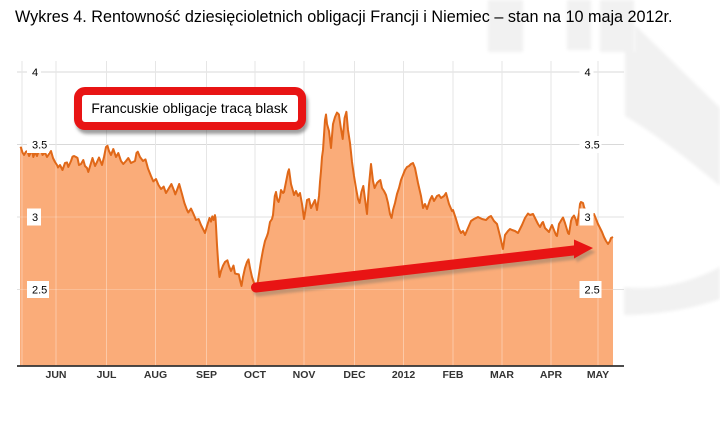 Image resolution: width=720 pixels, height=425 pixels. I want to click on svg-text: AUG, so click(155, 375).